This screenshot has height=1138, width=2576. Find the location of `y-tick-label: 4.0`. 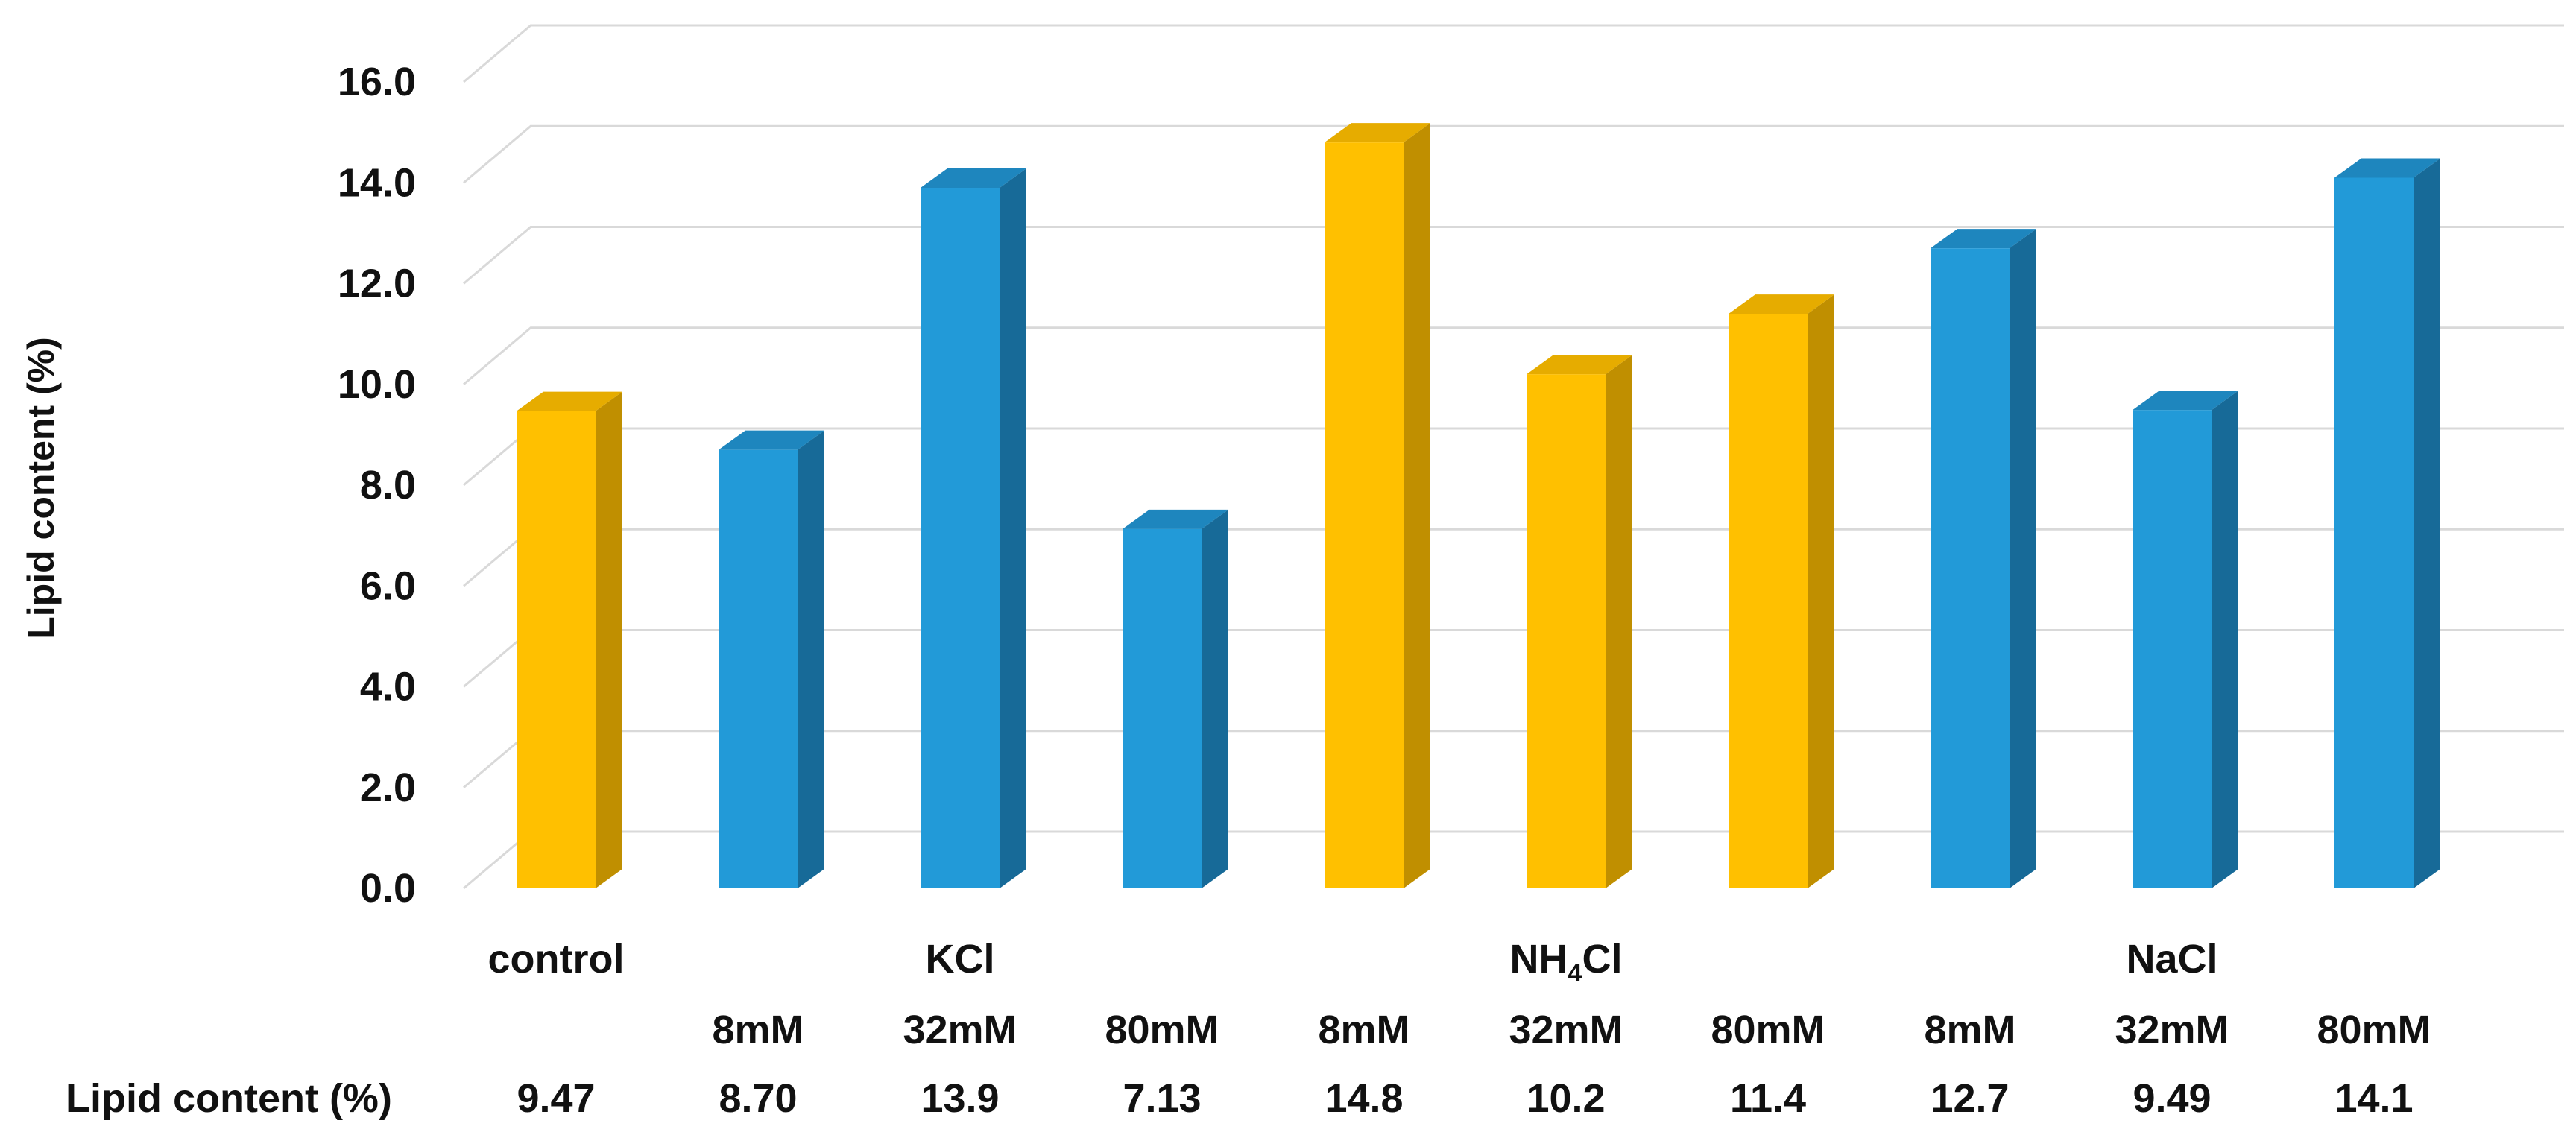

y-tick-label: 4.0 is located at coordinates (388, 687).